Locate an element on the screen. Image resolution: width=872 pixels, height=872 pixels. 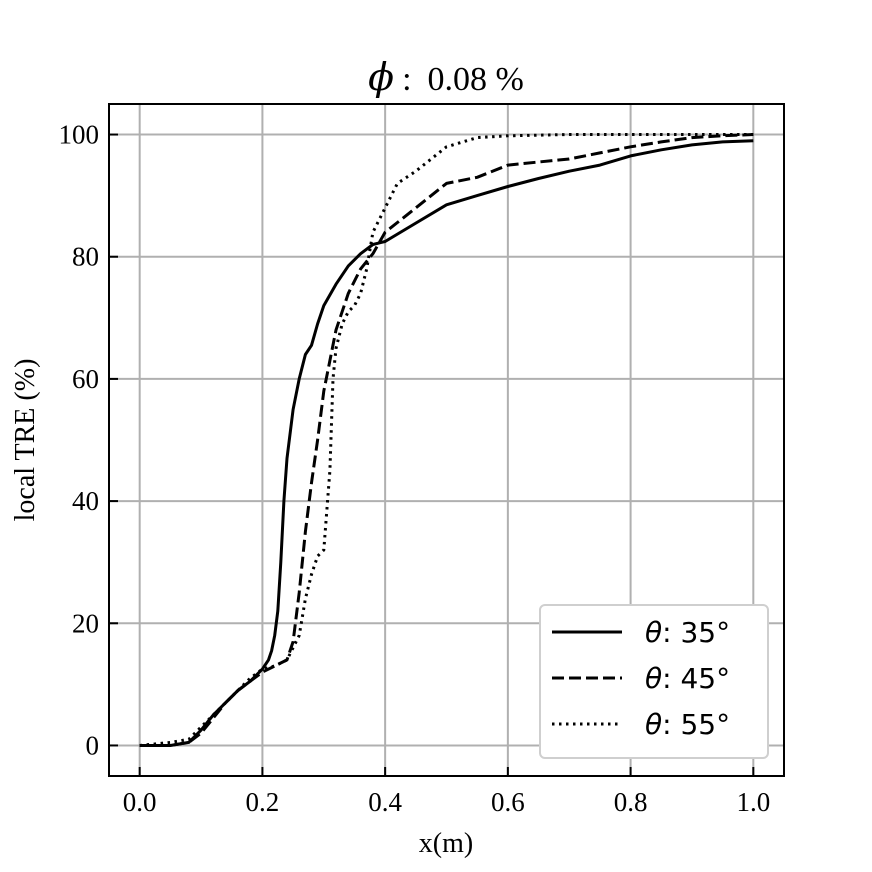
legend-box is located at coordinates (654, 681).